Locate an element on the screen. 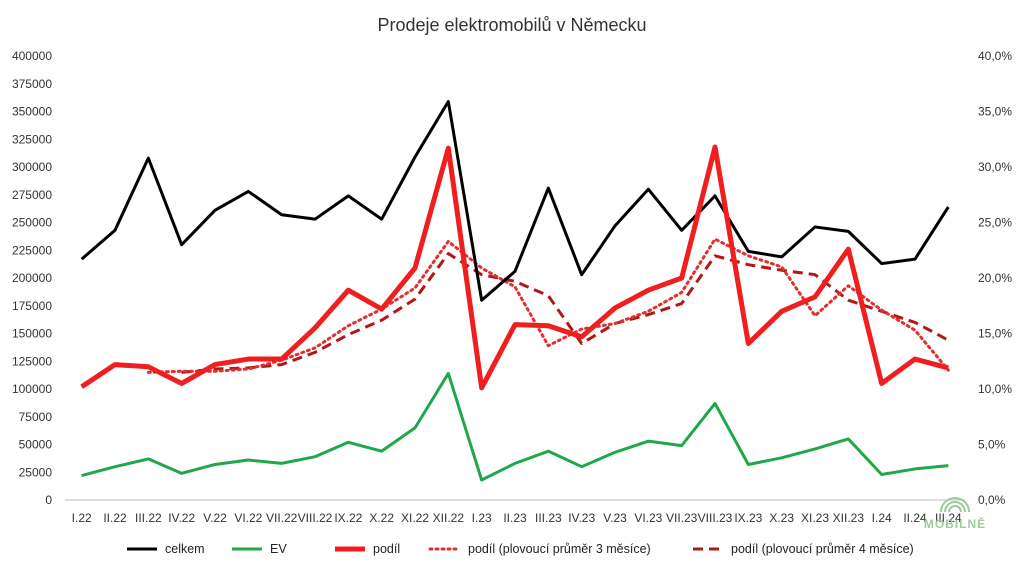 The width and height of the screenshot is (1024, 571). legend-label-1: EV is located at coordinates (278, 549).